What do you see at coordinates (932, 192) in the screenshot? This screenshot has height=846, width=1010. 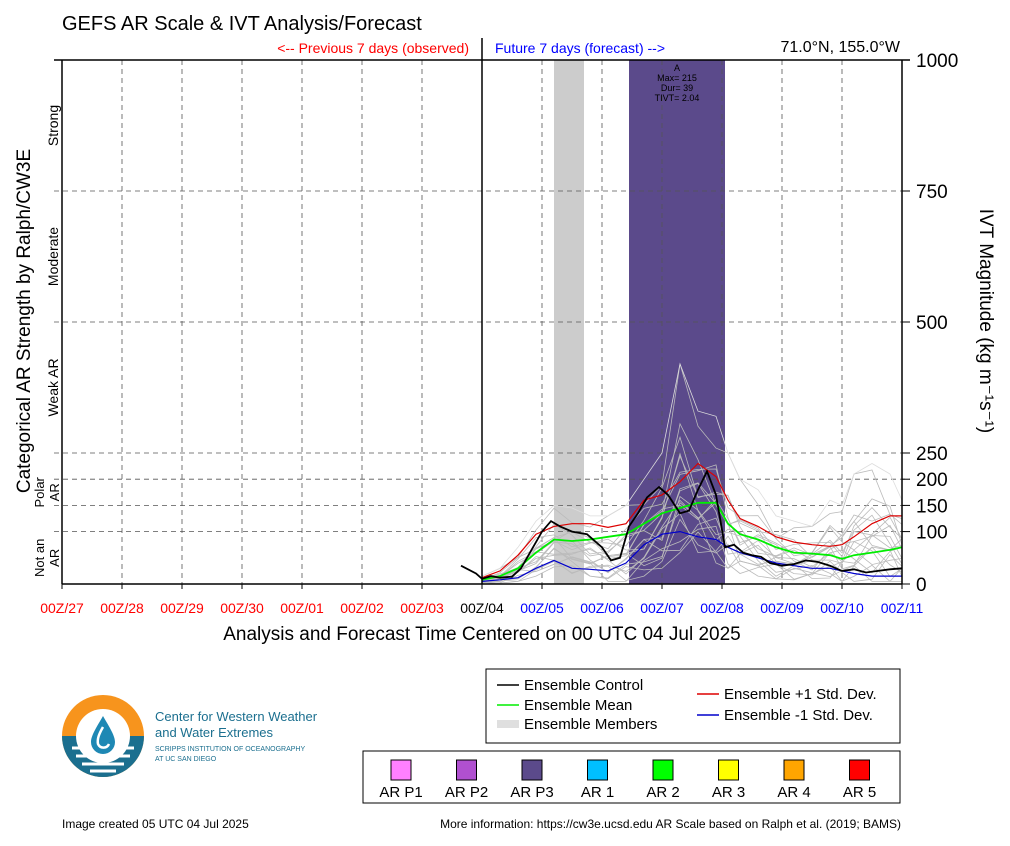 I see `y-tick-label: 750` at bounding box center [932, 192].